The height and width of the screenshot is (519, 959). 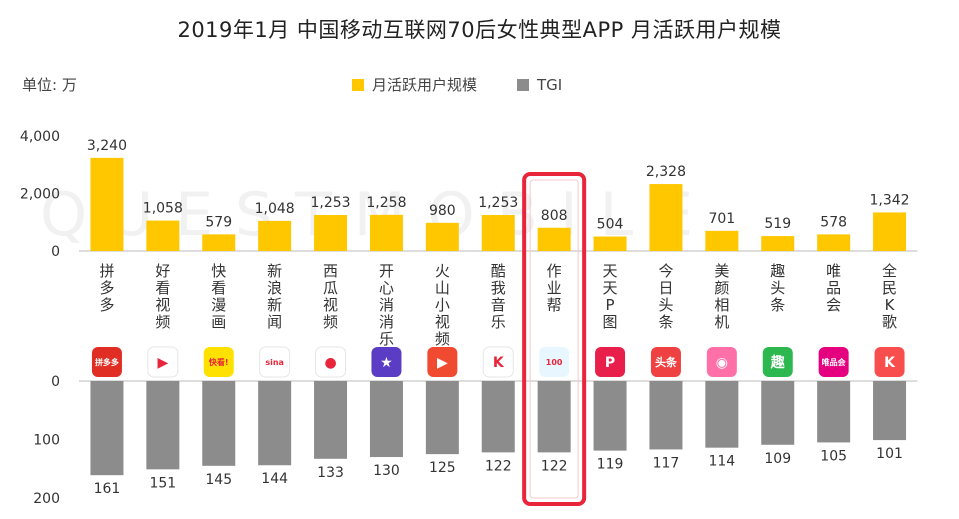 I want to click on vip-icon-bg, so click(x=833, y=362).